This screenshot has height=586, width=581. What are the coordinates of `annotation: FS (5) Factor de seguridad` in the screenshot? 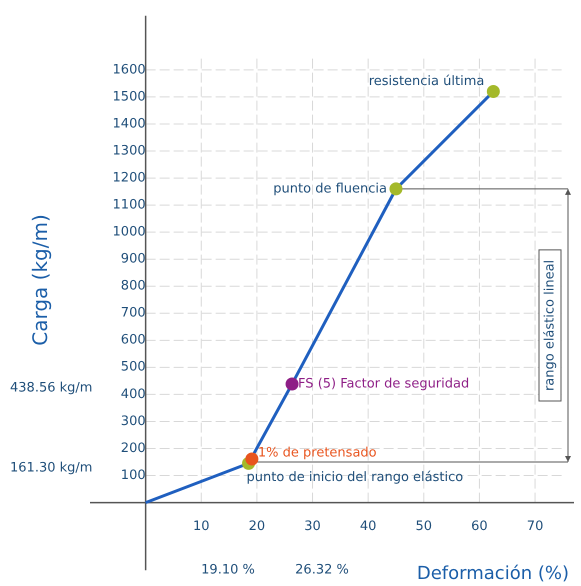 It's located at (384, 384).